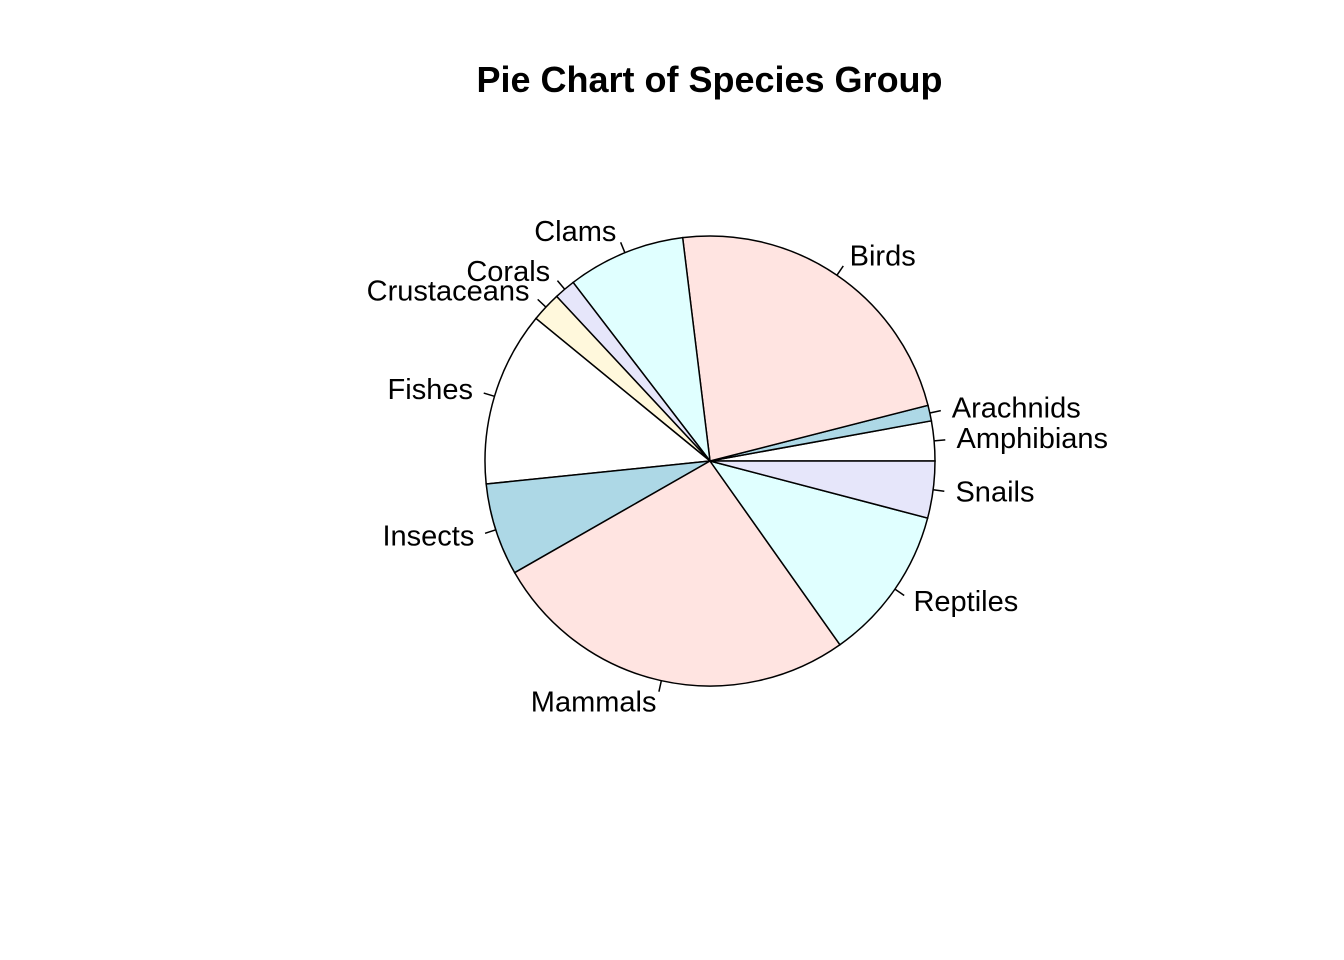 The height and width of the screenshot is (960, 1344). I want to click on label-tick-arachnids, so click(935, 411).